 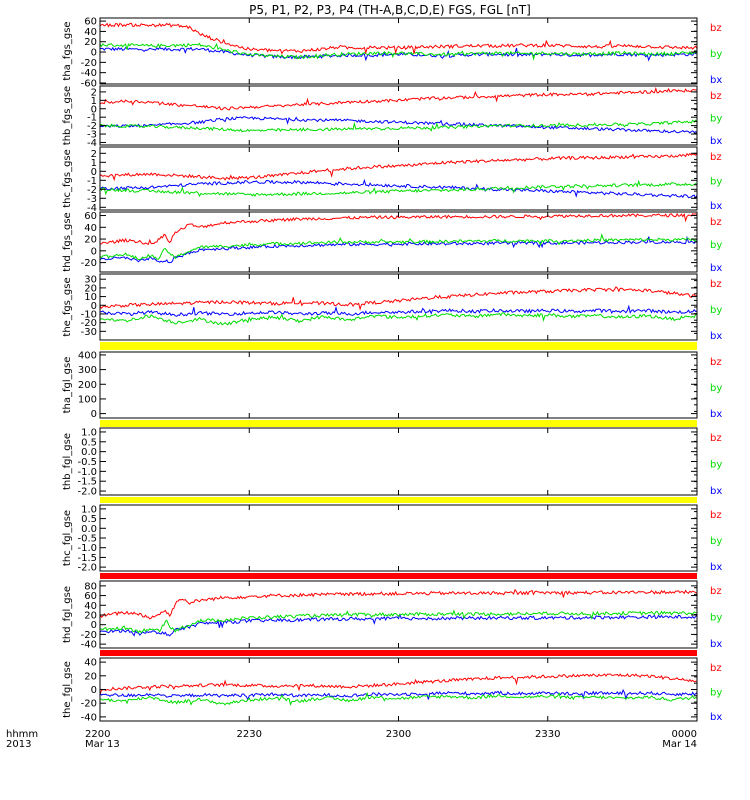 What do you see at coordinates (97, 734) in the screenshot?
I see `x-tick-label: 2200` at bounding box center [97, 734].